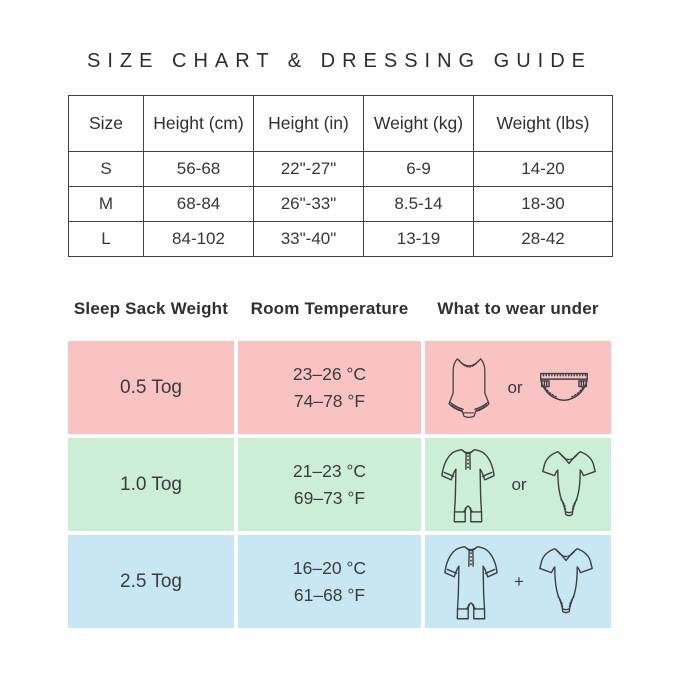 This screenshot has height=679, width=679. What do you see at coordinates (329, 387) in the screenshot?
I see `temperature-cell: 23–26 °C 74–78 °F` at bounding box center [329, 387].